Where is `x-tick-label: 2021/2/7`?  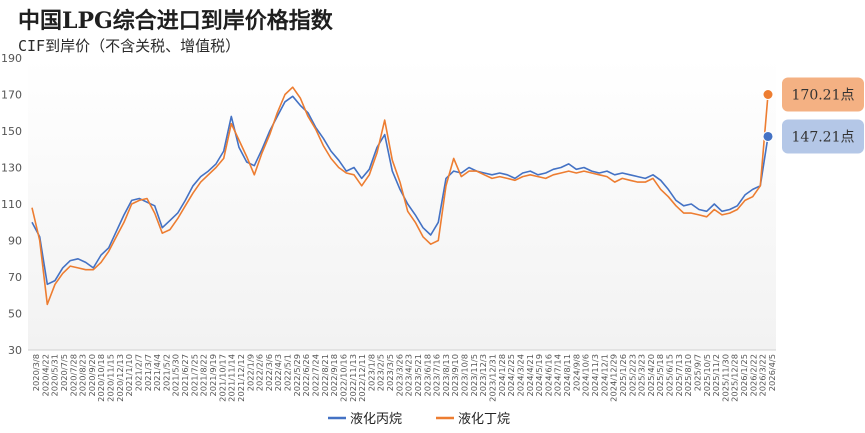 x-tick-label: 2021/2/7 is located at coordinates (138, 372).